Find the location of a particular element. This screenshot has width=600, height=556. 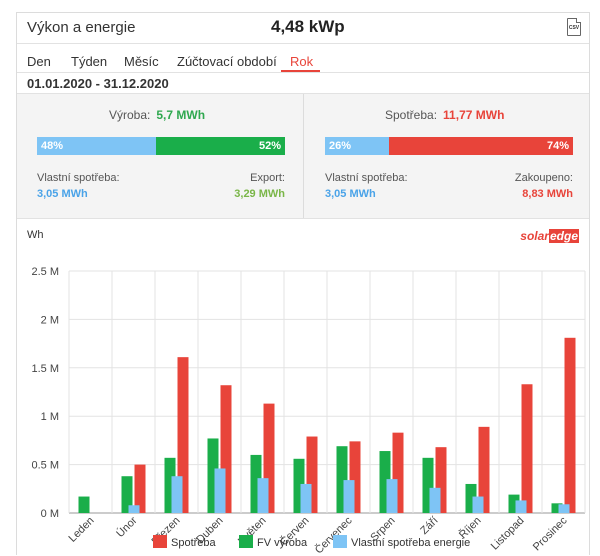

y-tick-label: 1.5 M is located at coordinates (45, 369).